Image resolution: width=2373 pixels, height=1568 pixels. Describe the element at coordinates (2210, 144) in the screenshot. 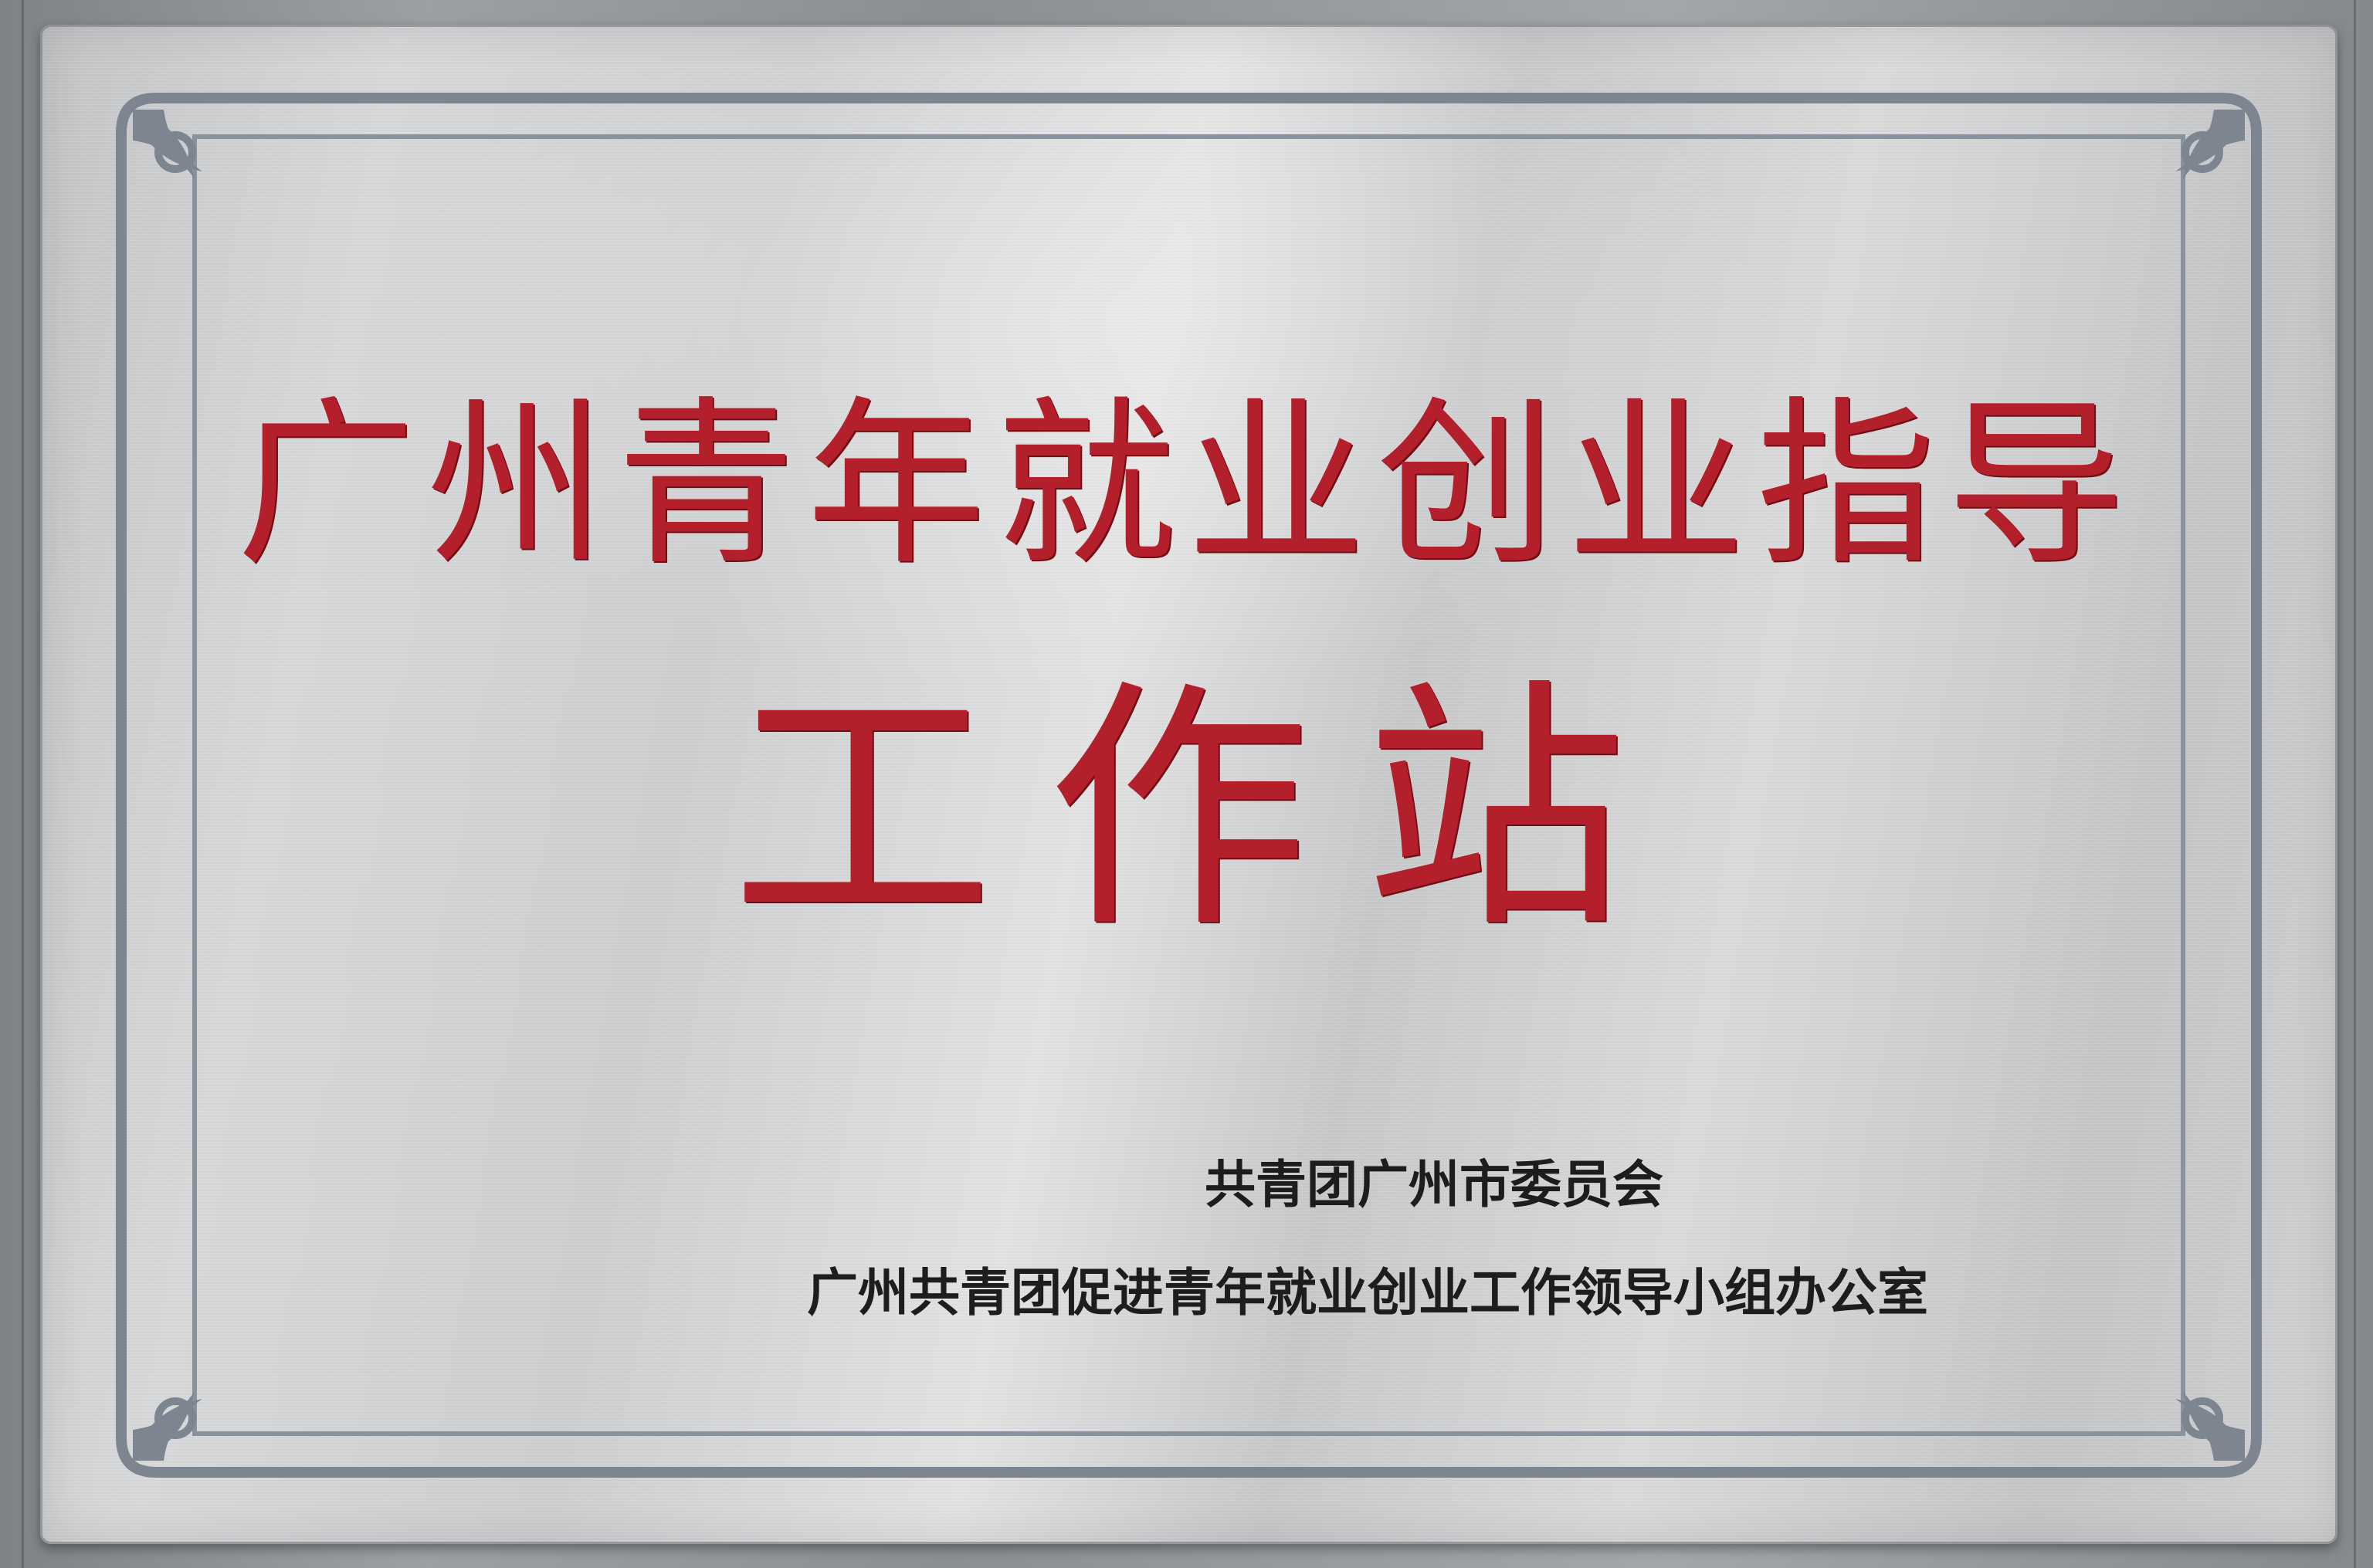

I see `corner-ornament-top-right` at that location.